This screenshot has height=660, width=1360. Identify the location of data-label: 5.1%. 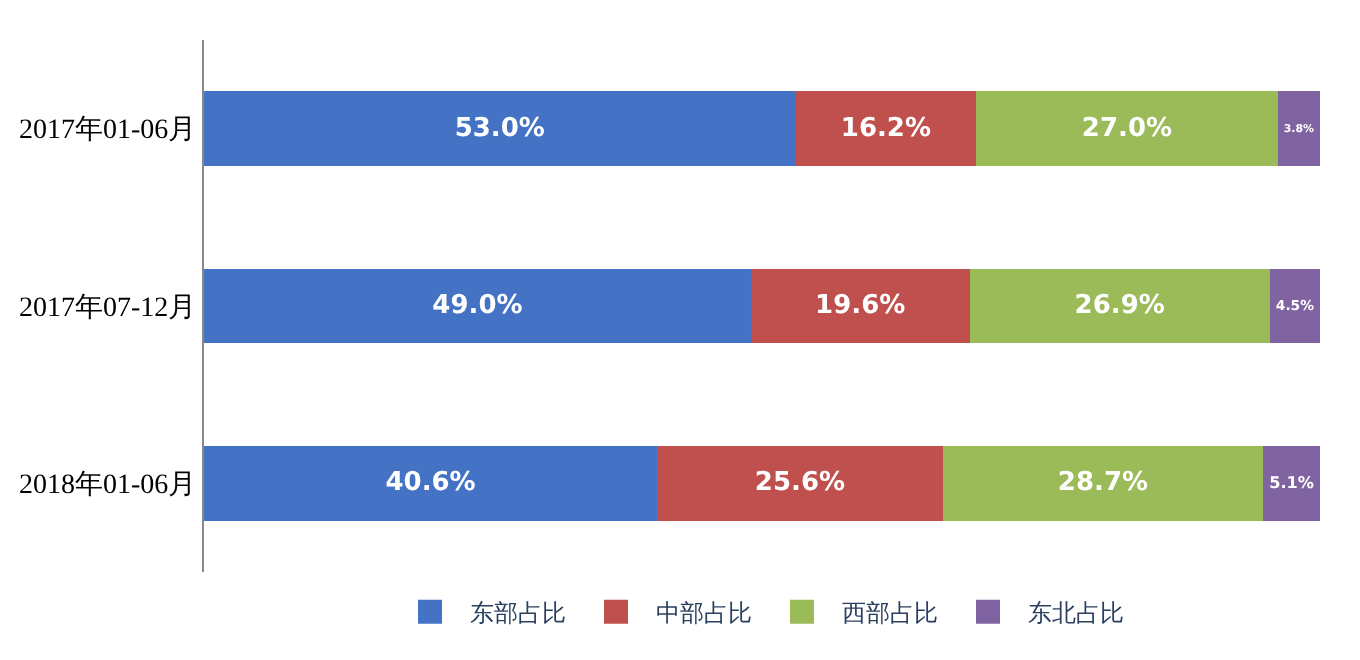
(1291, 481).